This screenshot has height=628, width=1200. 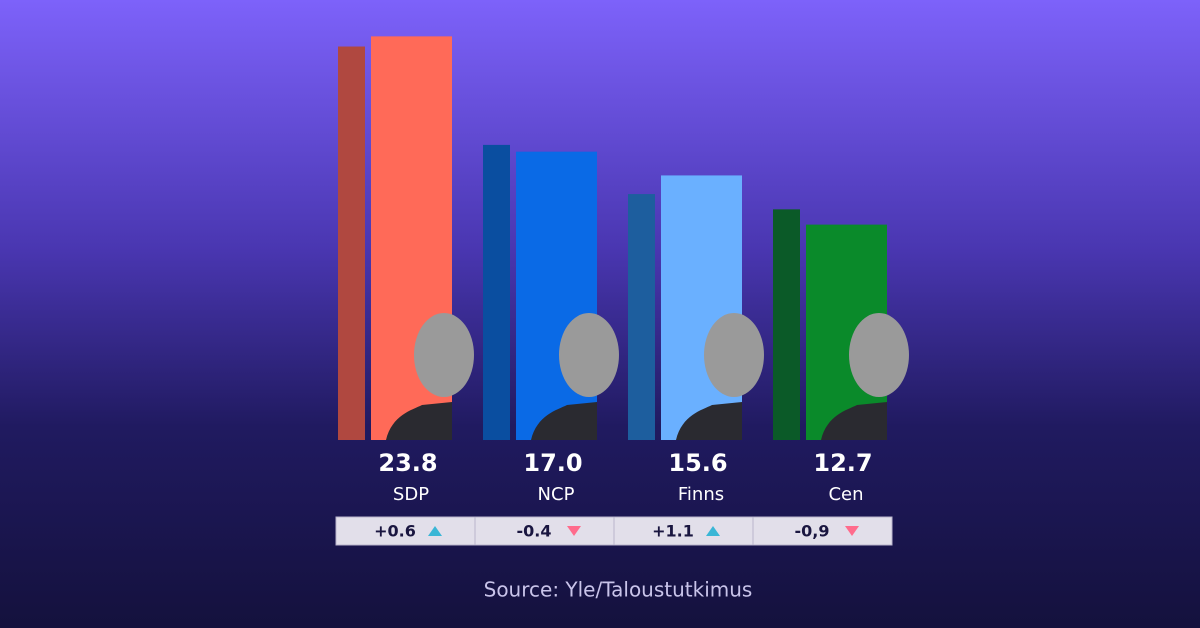 What do you see at coordinates (701, 494) in the screenshot?
I see `category-label: Finns` at bounding box center [701, 494].